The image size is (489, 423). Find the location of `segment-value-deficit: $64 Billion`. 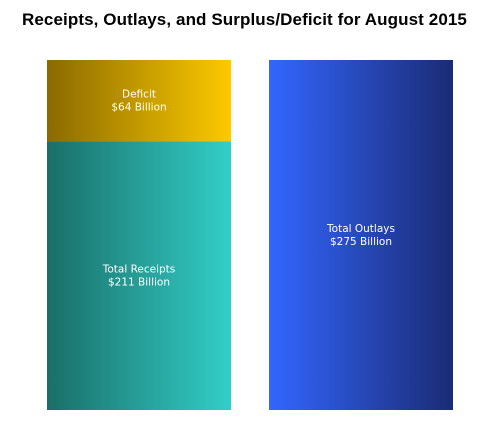

segment-value-deficit: $64 Billion is located at coordinates (138, 108).